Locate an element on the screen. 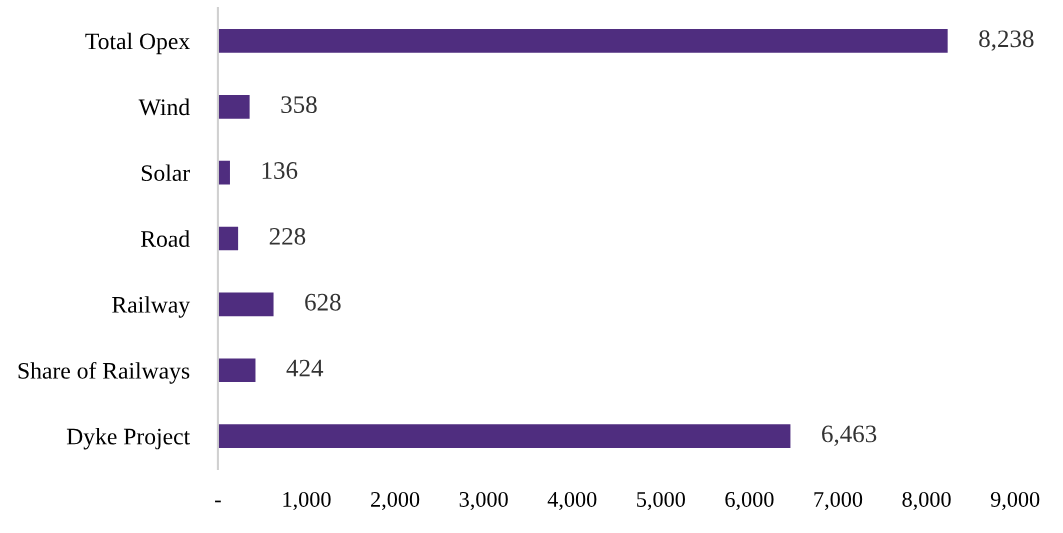 This screenshot has height=533, width=1063. data-label: 8,238 is located at coordinates (1006, 40).